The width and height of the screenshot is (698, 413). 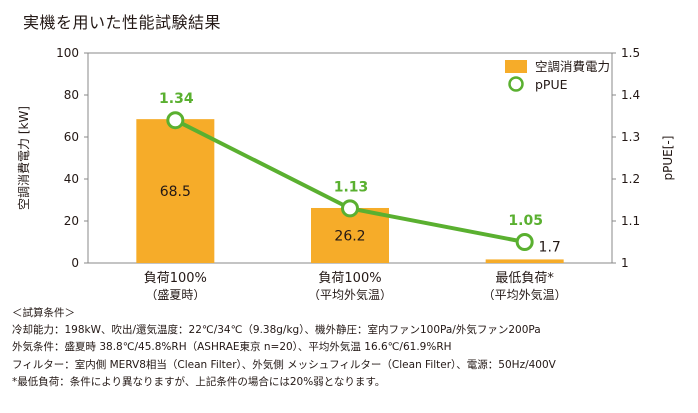 I want to click on ppue-value-label: 1.05, so click(x=525, y=221).